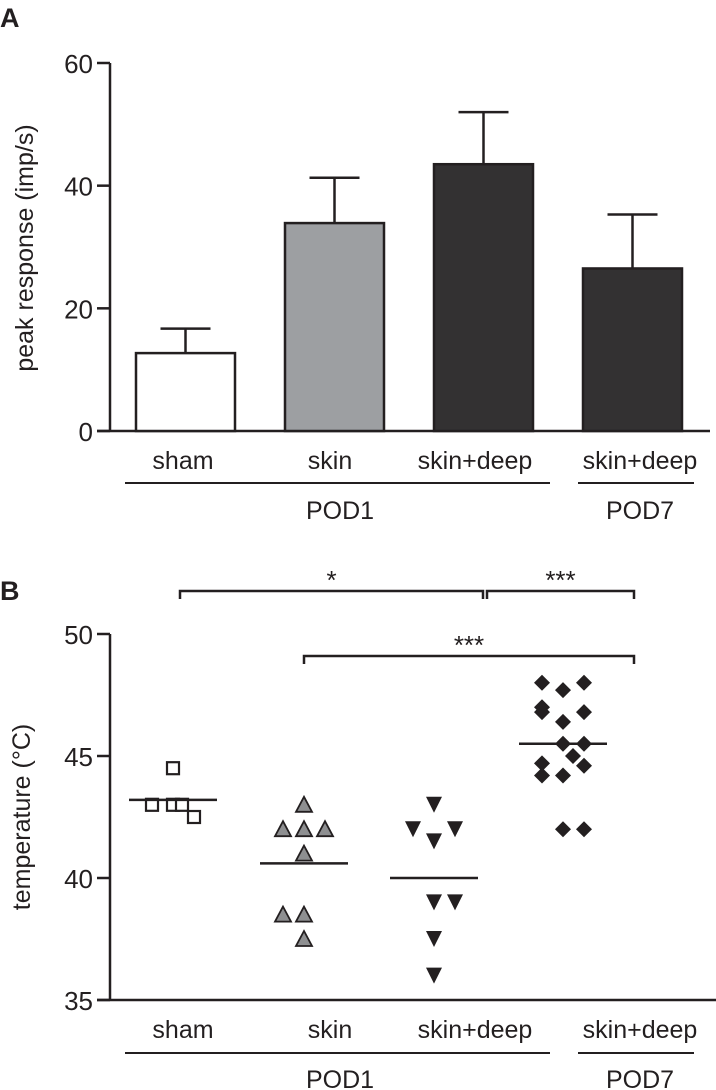 Image resolution: width=716 pixels, height=1090 pixels. I want to click on panel-label-a: A, so click(10, 18).